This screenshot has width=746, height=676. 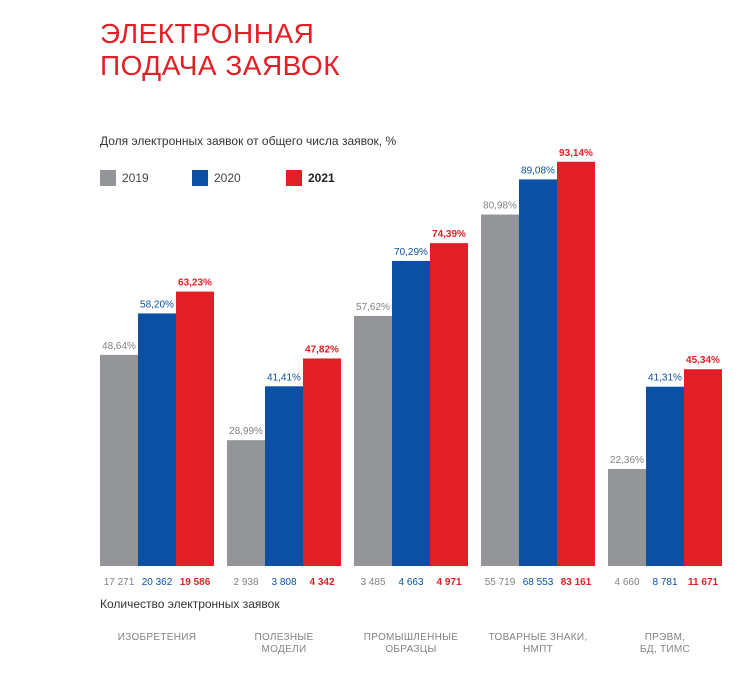 I want to click on percent-label-2021-2: 74,39%, so click(x=449, y=234).